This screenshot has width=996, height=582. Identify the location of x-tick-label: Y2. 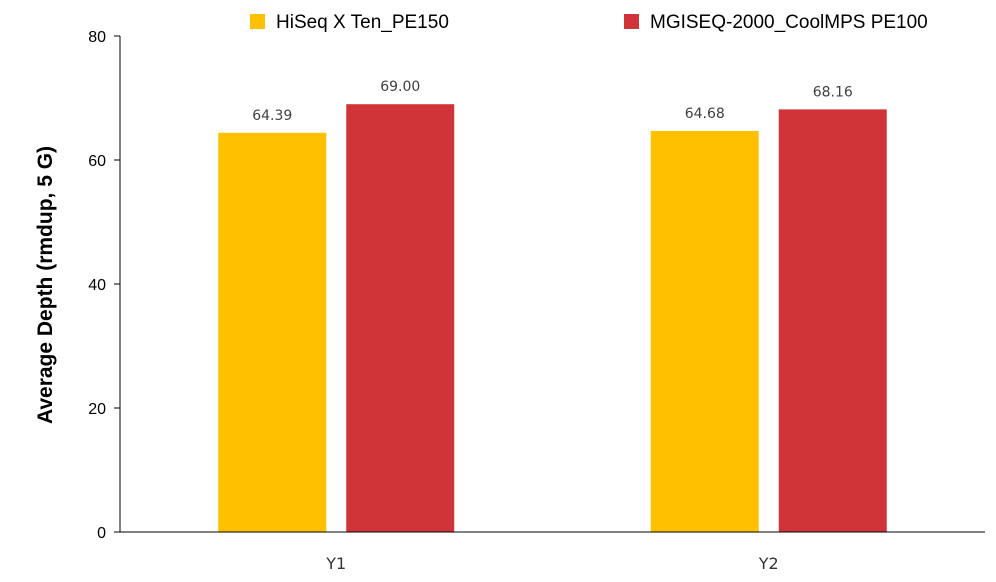
(768, 563).